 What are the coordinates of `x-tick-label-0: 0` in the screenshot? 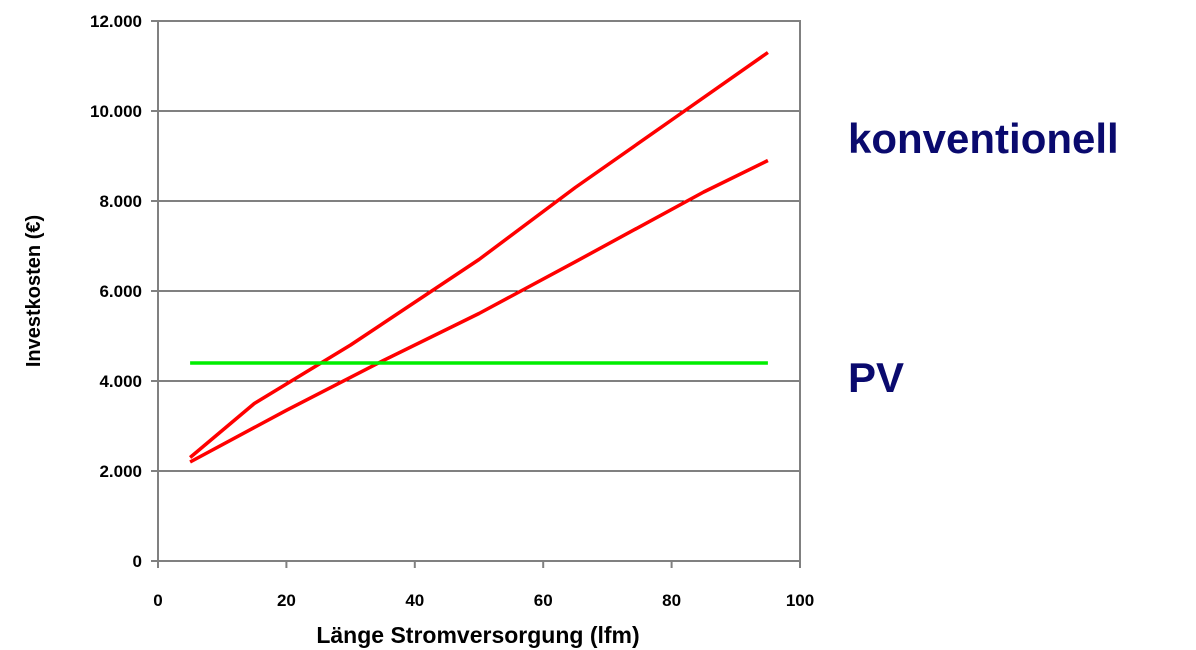 It's located at (157, 600).